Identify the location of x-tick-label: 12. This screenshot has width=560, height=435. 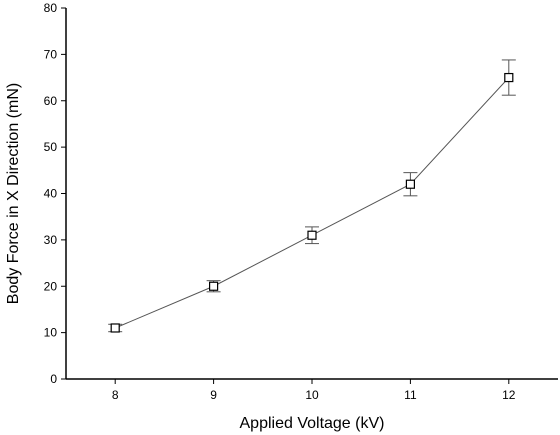
(509, 395).